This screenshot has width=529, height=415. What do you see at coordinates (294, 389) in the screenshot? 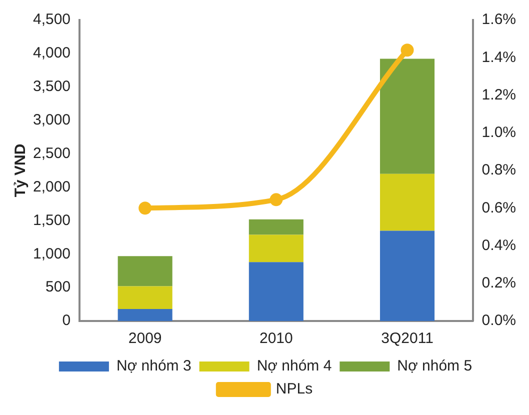
I see `legend-label: NPLs` at bounding box center [294, 389].